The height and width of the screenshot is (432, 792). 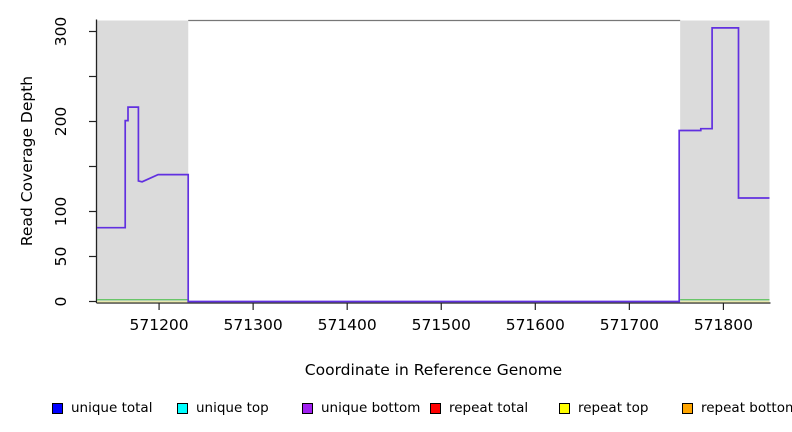 What do you see at coordinates (629, 325) in the screenshot?
I see `x-tick-label: 571700` at bounding box center [629, 325].